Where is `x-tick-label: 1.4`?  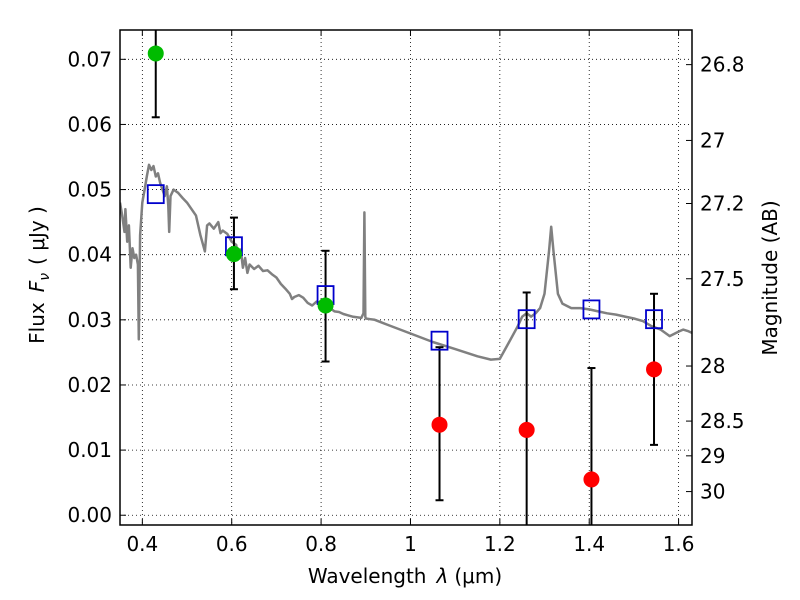
x-tick-label: 1.4 is located at coordinates (589, 544).